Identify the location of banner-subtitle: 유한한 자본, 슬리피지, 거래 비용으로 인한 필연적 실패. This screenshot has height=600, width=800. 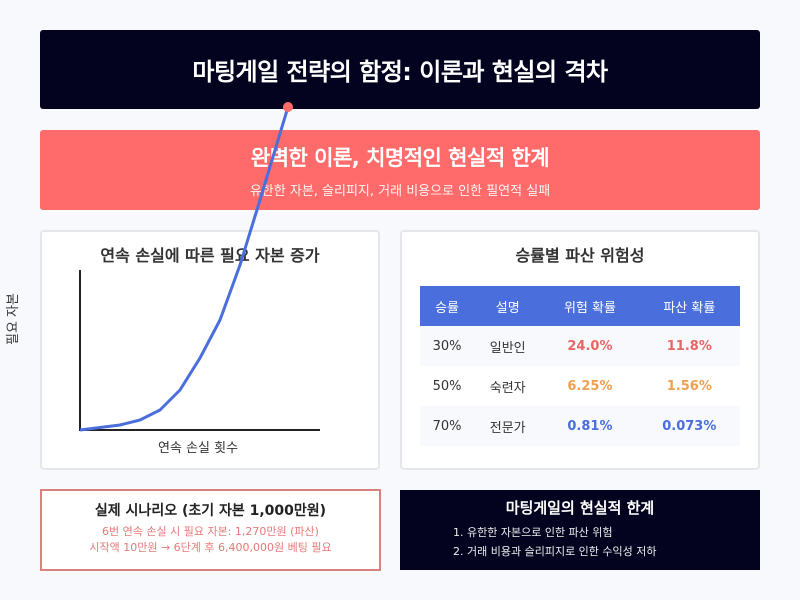
(400, 191).